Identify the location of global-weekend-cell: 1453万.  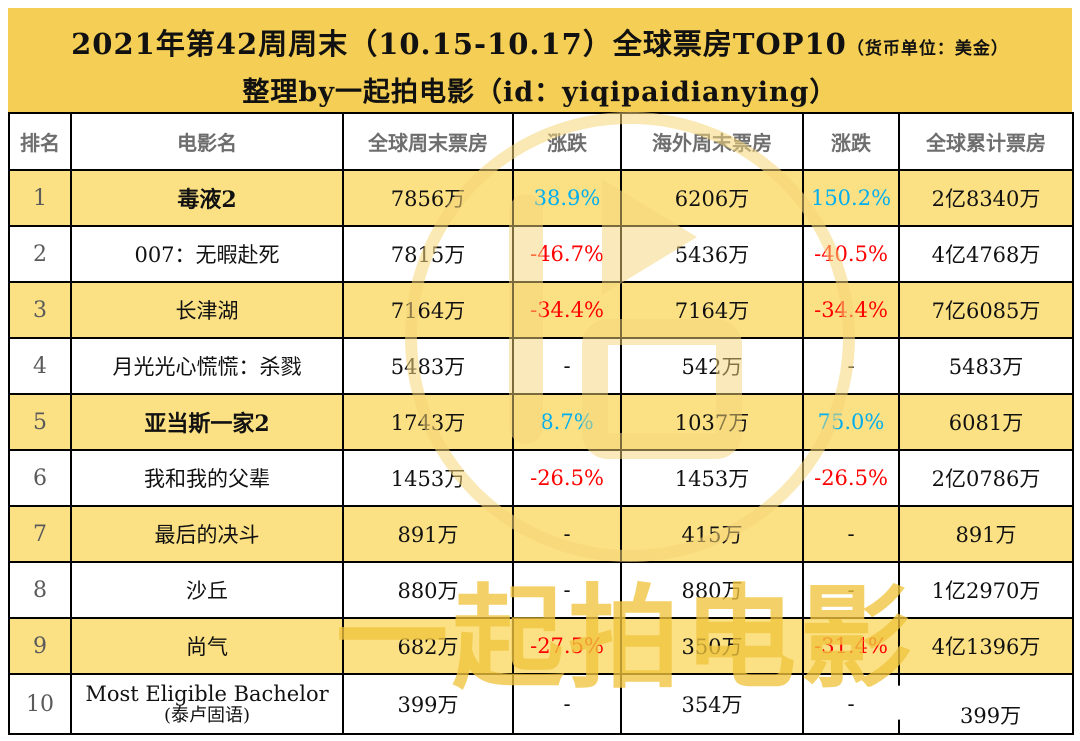
(428, 478).